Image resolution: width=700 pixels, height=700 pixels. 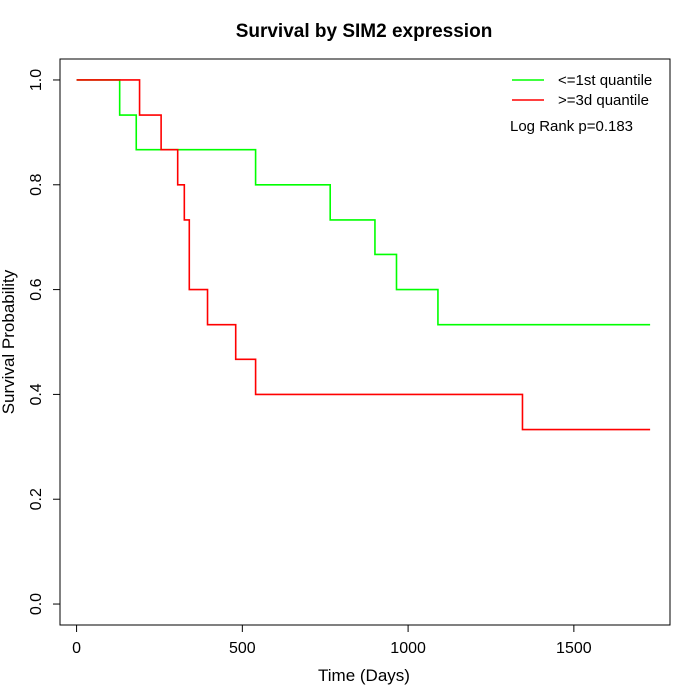 What do you see at coordinates (364, 675) in the screenshot?
I see `x-axis-label: Time (Days)` at bounding box center [364, 675].